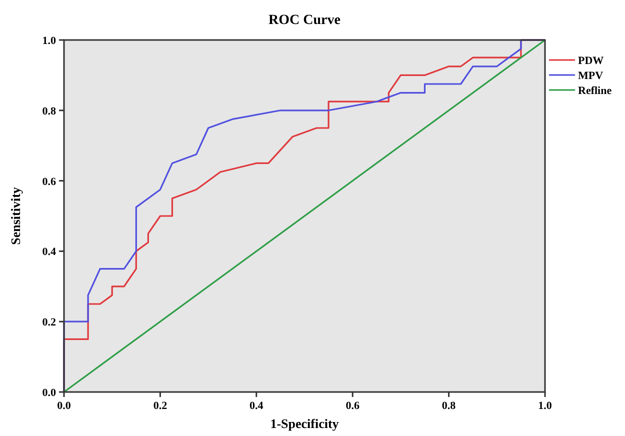 The image size is (625, 436). What do you see at coordinates (49, 41) in the screenshot?
I see `y-tick-label: 1.0` at bounding box center [49, 41].